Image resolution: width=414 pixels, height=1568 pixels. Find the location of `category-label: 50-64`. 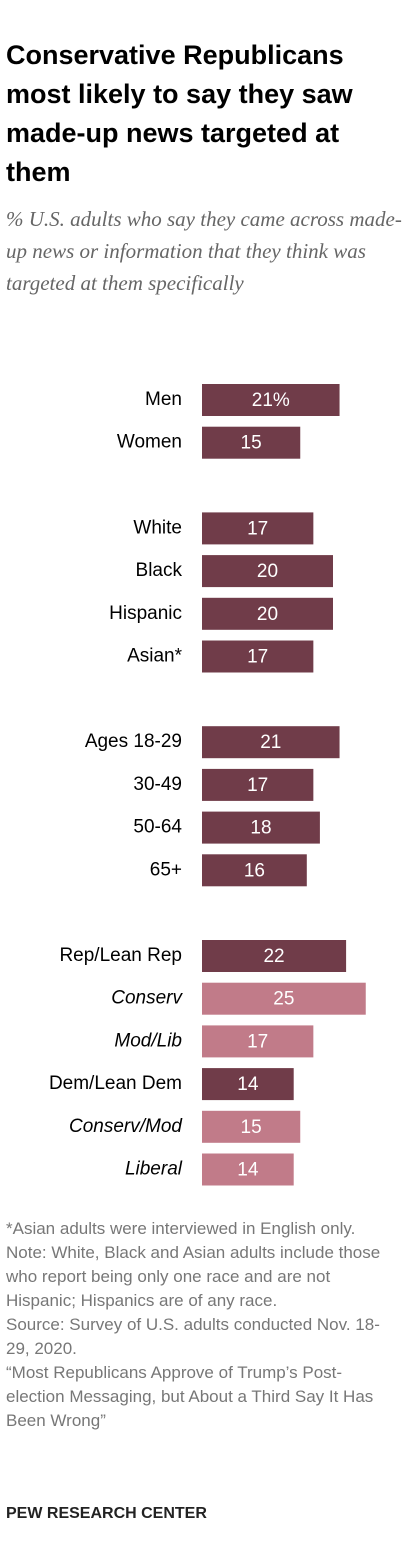

category-label: 50-64 is located at coordinates (157, 827).